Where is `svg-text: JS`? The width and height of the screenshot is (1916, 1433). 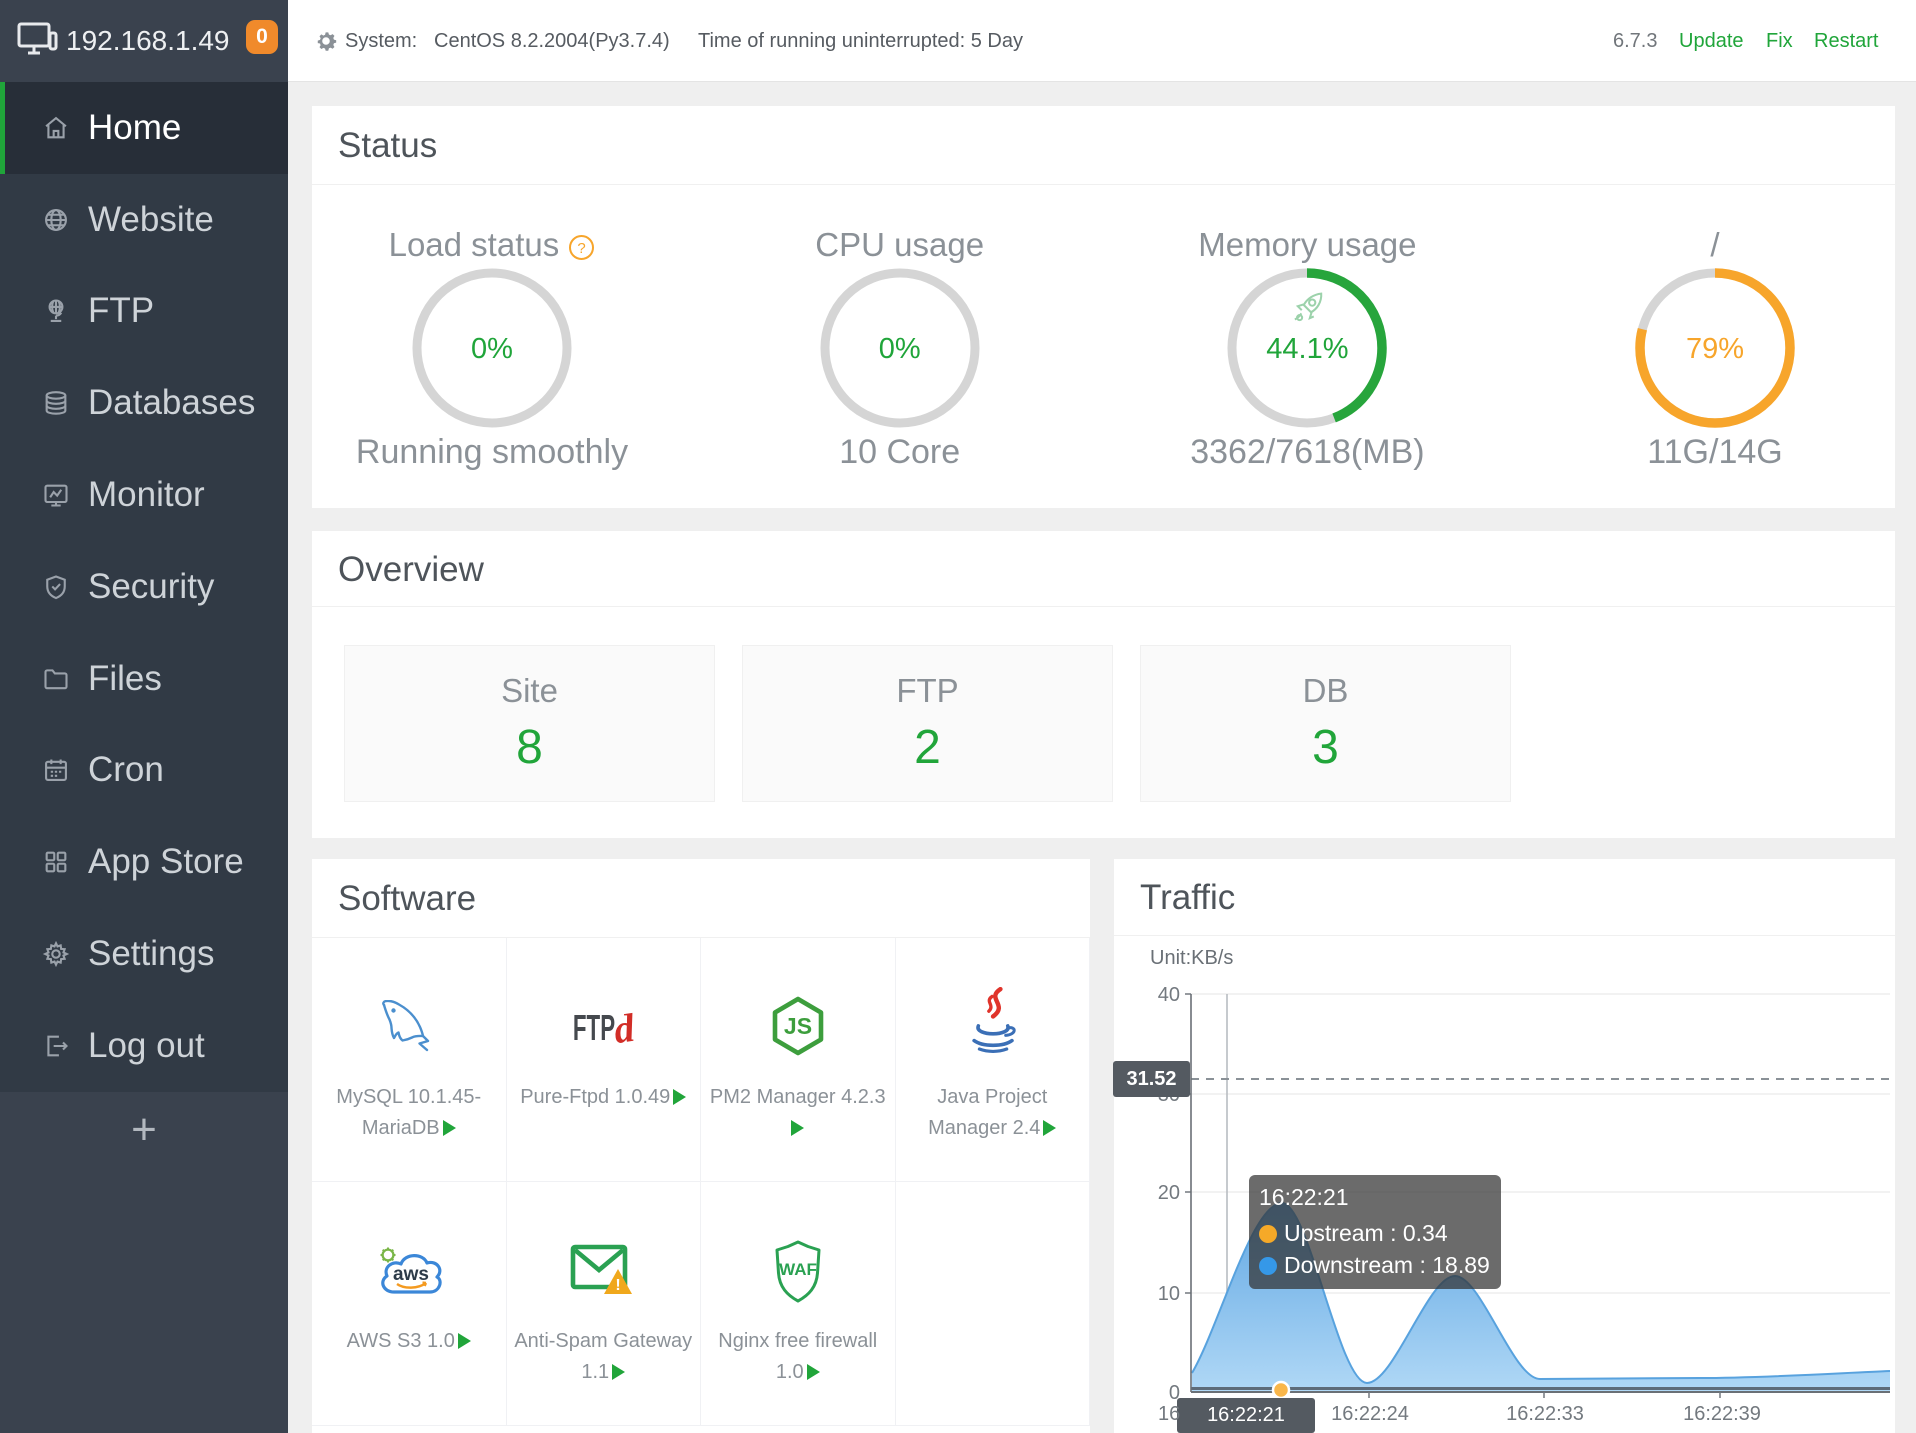
svg-text: JS is located at coordinates (798, 1026).